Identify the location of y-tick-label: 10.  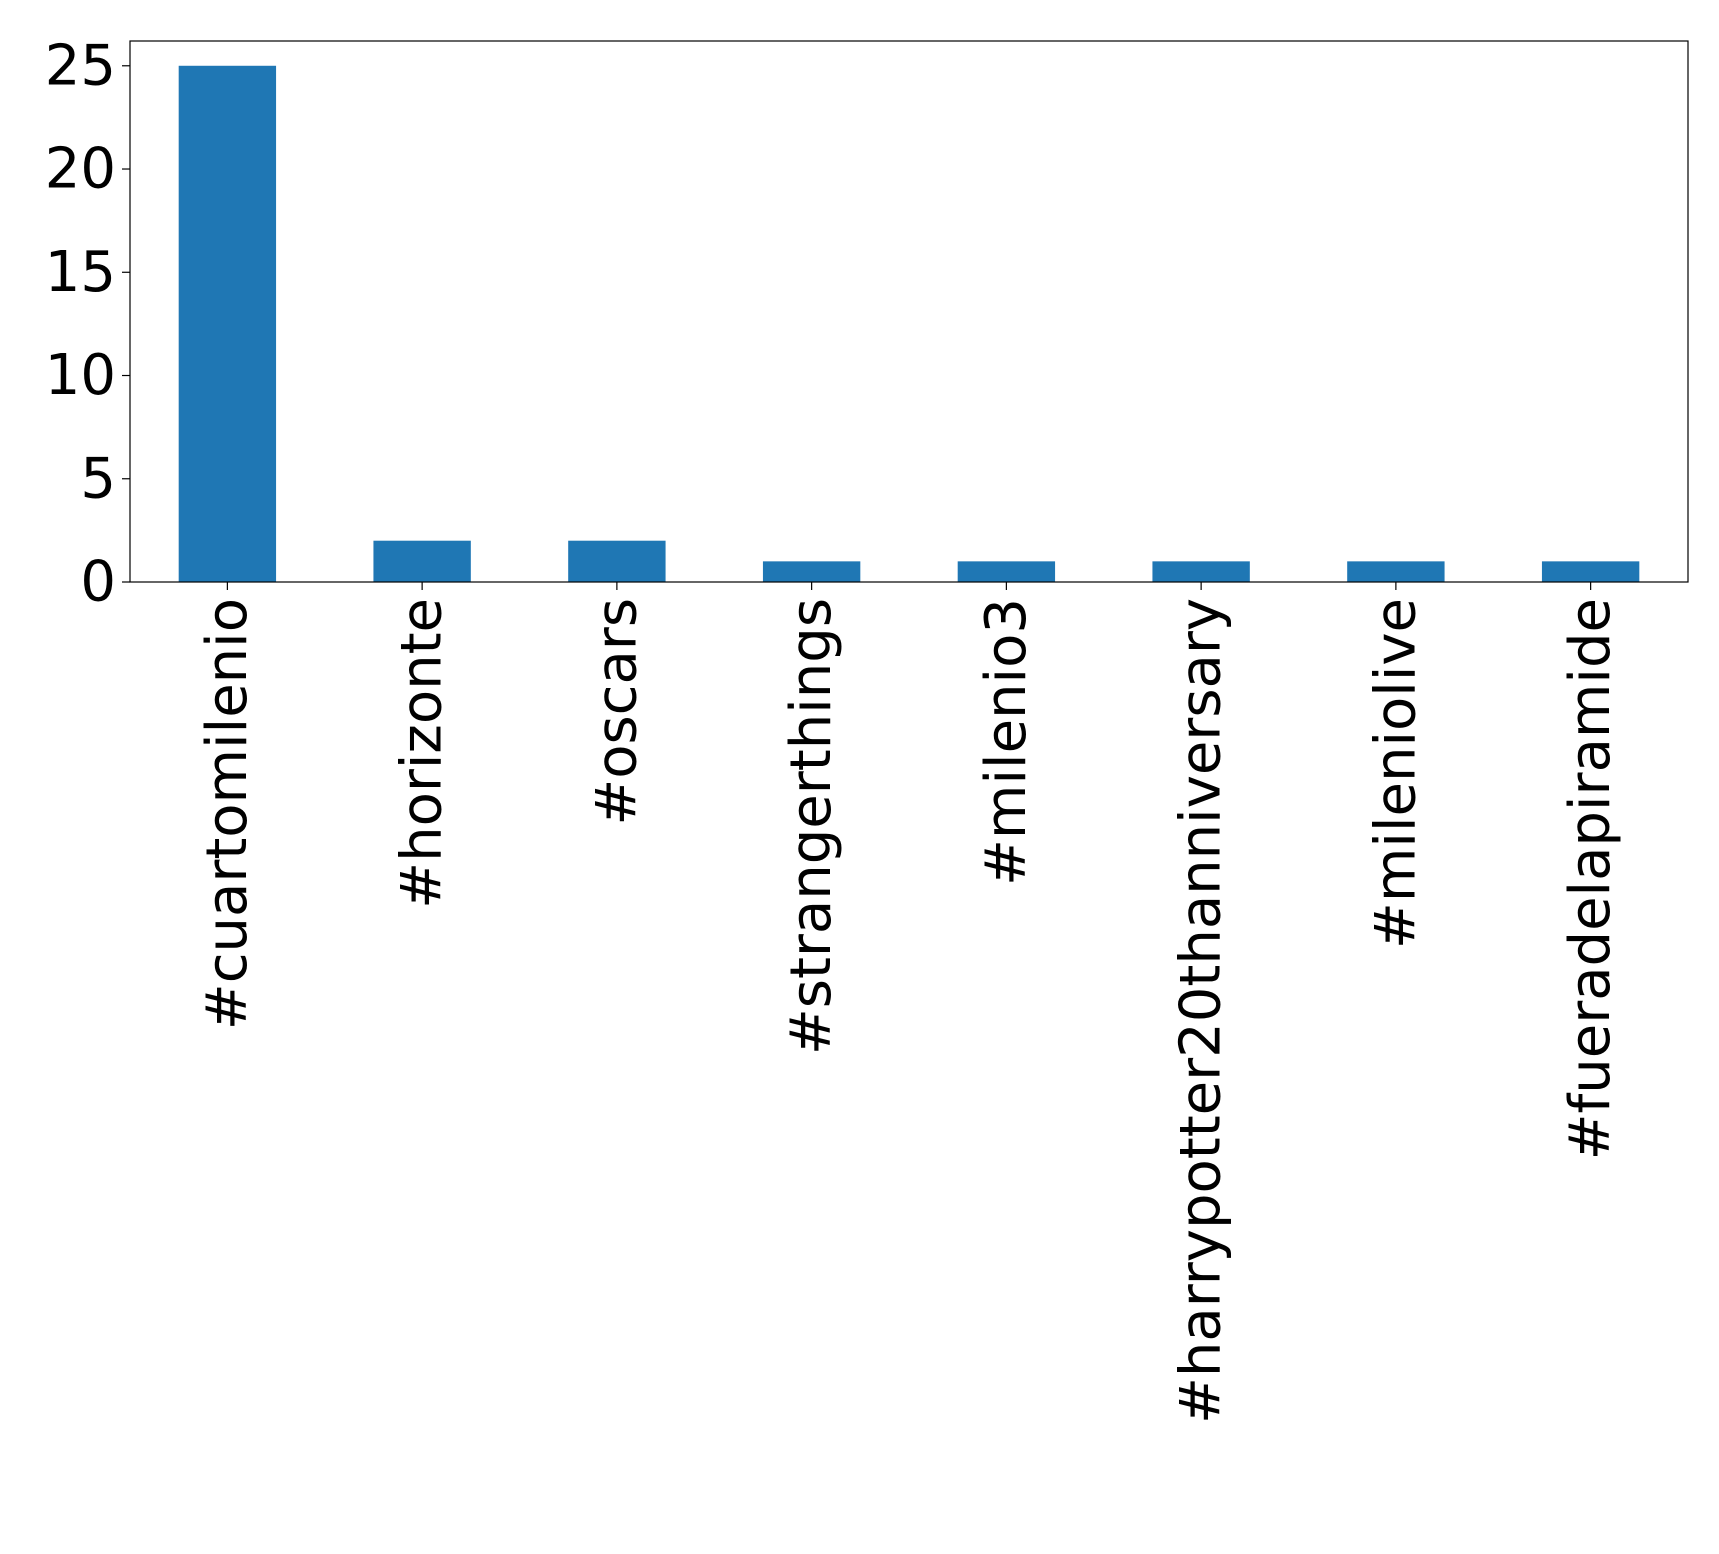
(80, 375).